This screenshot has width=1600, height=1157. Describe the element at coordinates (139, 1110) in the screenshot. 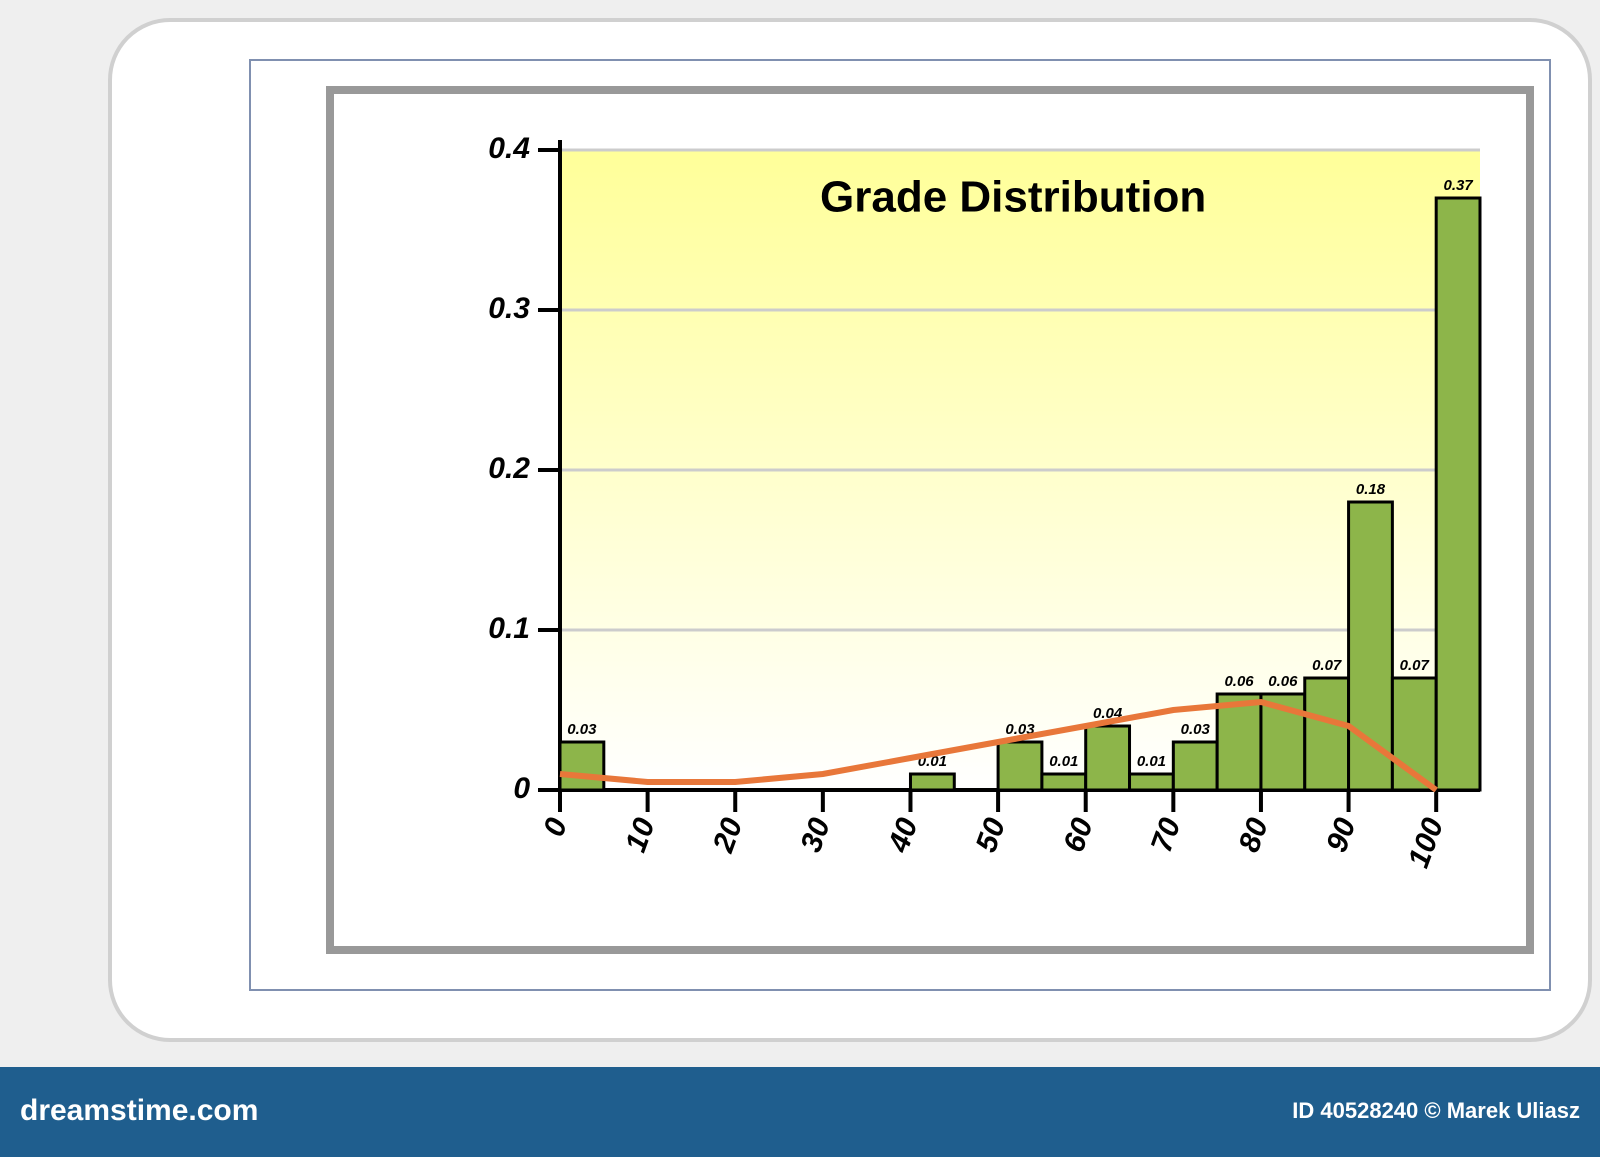

I see `footer-site: dreamstime.com` at that location.